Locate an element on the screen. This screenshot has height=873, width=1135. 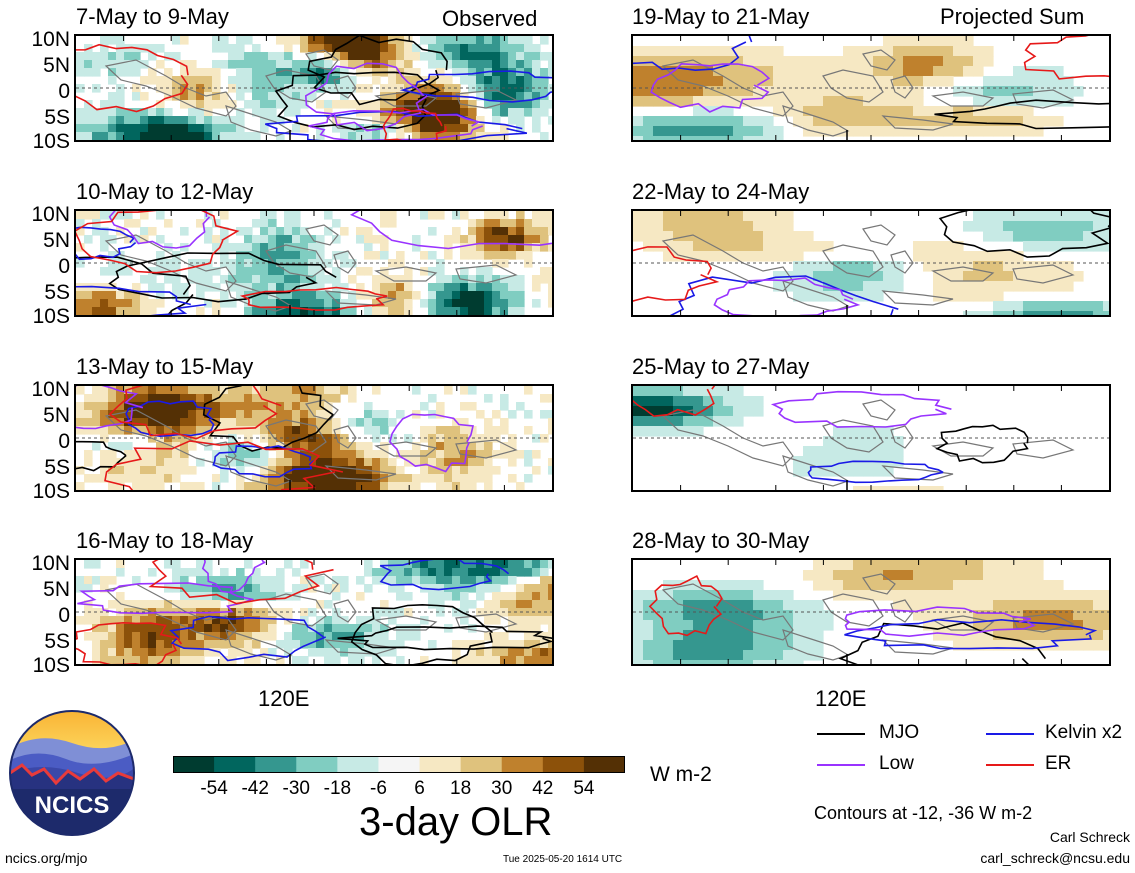
colorbar-title: 3-day OLR is located at coordinates (456, 822).